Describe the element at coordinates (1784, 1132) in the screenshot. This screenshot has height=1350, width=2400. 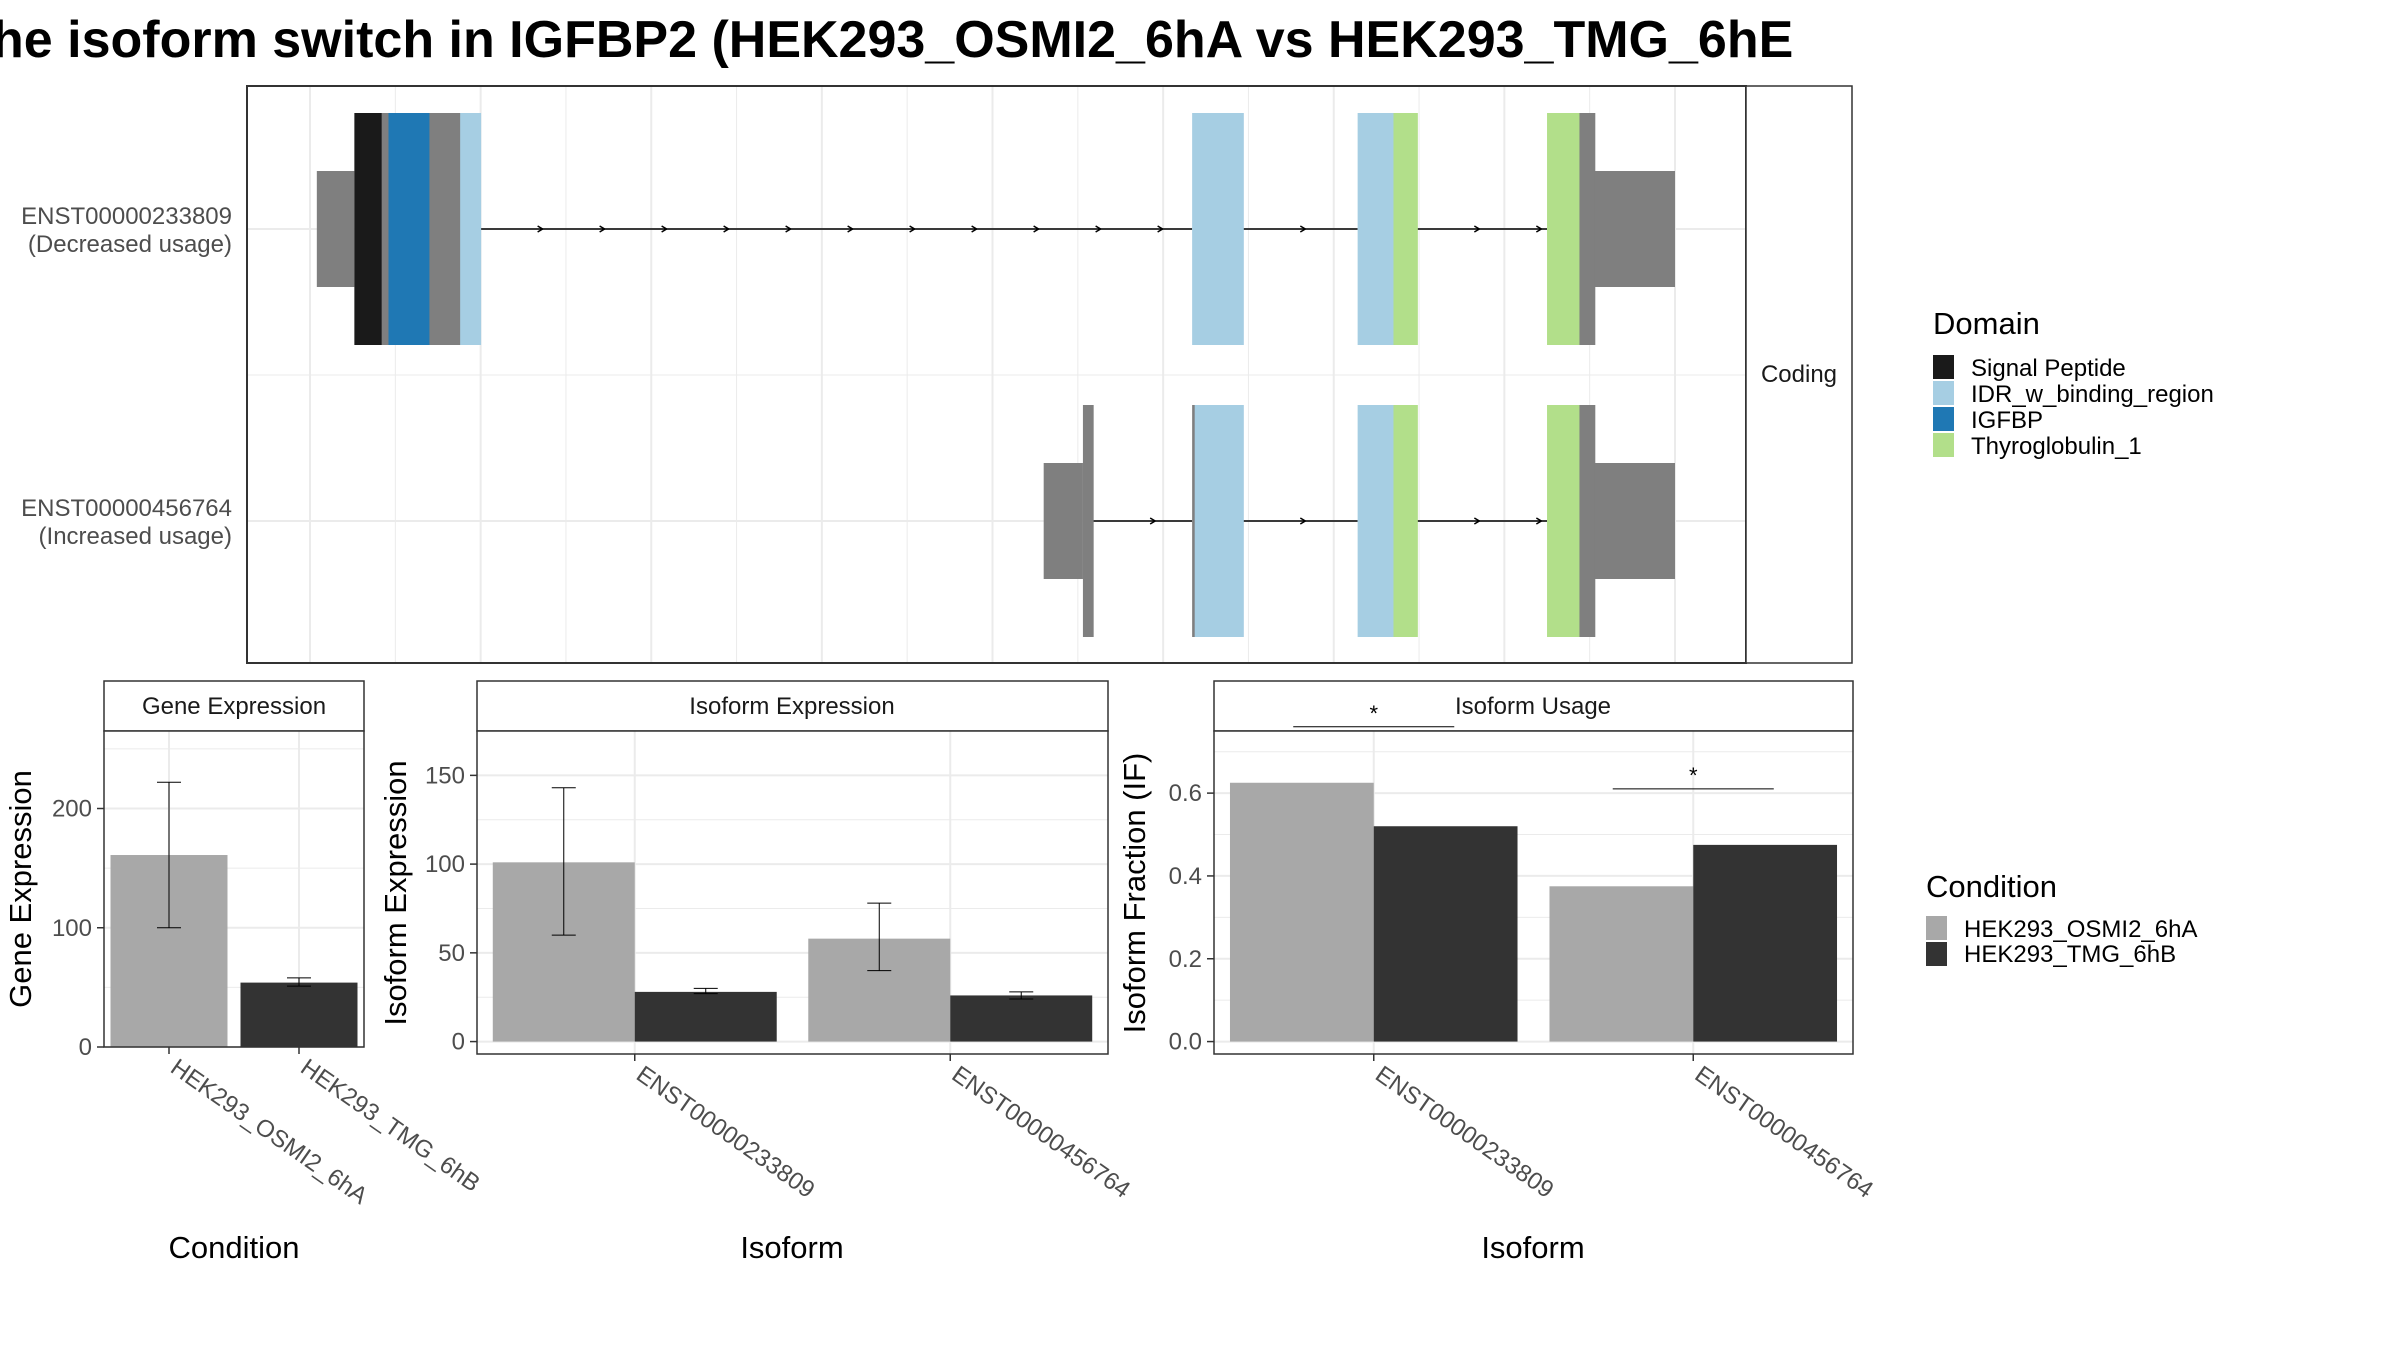
I see `isoform-usage-x-tick-label: ENST00000456764` at that location.